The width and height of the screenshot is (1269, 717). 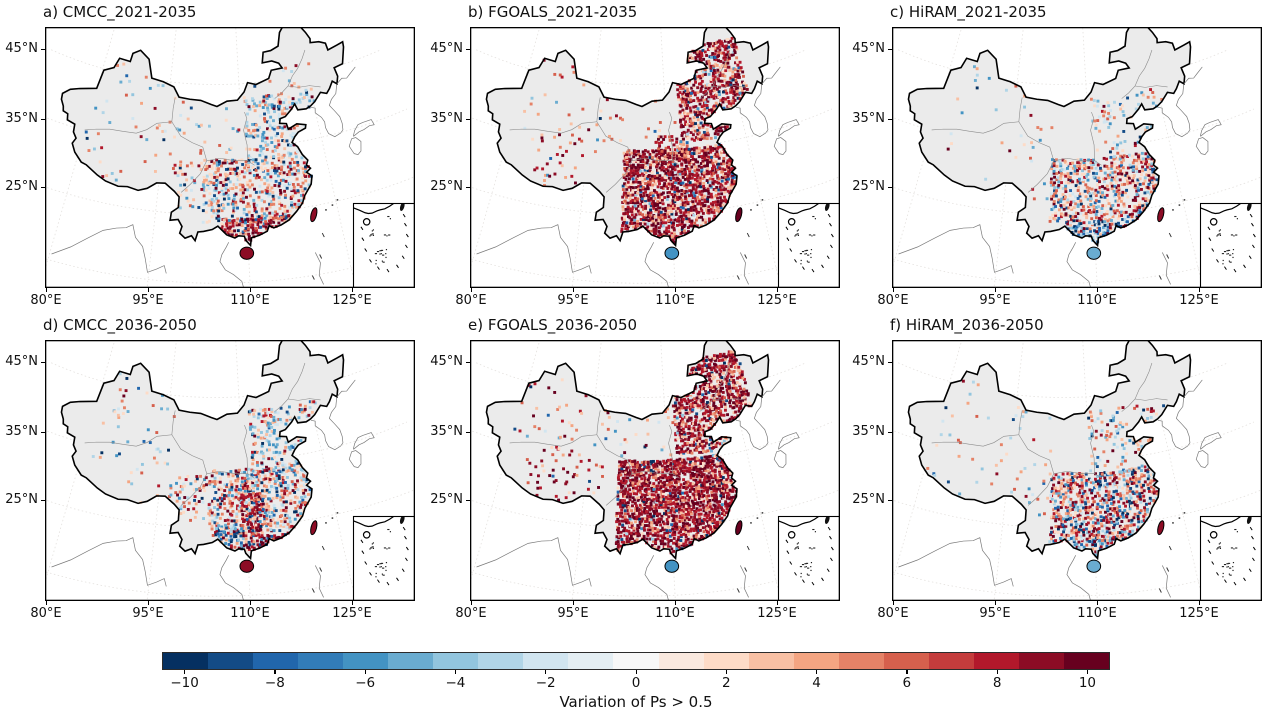 I want to click on colorbar-tick-label: −2, so click(x=545, y=683).